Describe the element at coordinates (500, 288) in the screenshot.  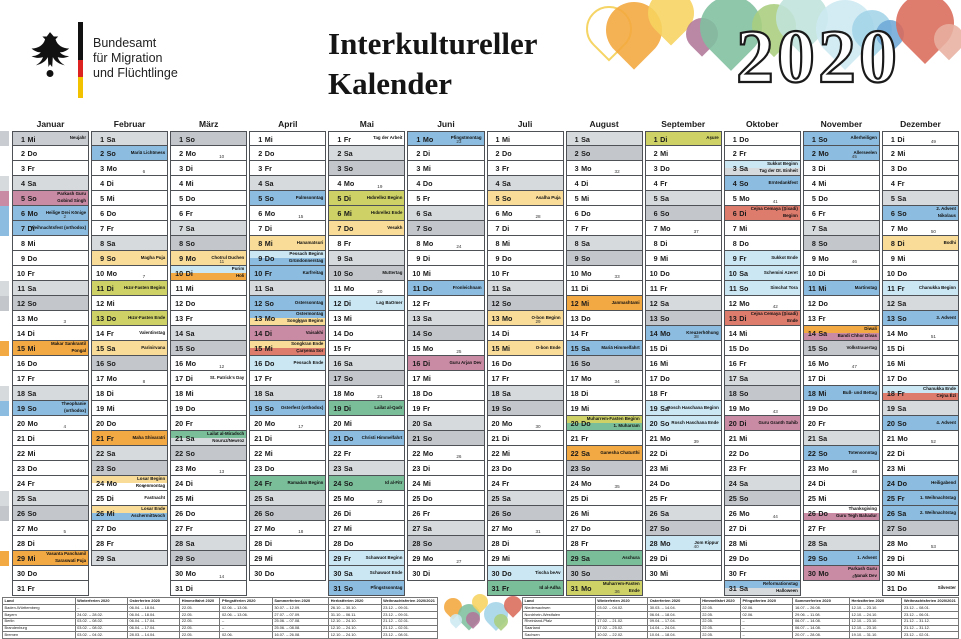
I see `day-label: 11 Sa` at that location.